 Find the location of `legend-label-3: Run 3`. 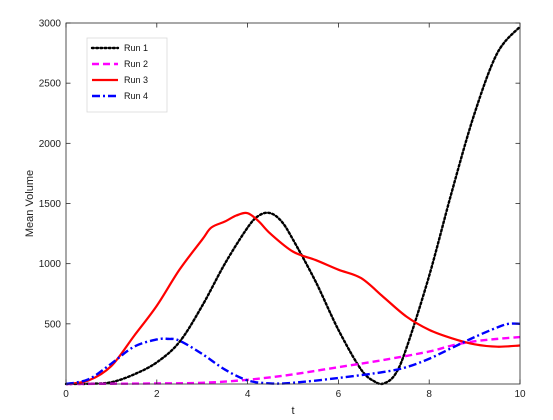

legend-label-3: Run 3 is located at coordinates (136, 80).